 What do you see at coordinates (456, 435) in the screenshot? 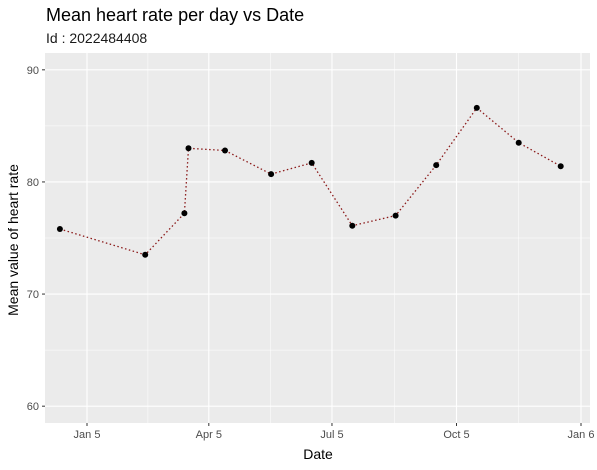
I see `x-tick-label: Oct 5` at bounding box center [456, 435].